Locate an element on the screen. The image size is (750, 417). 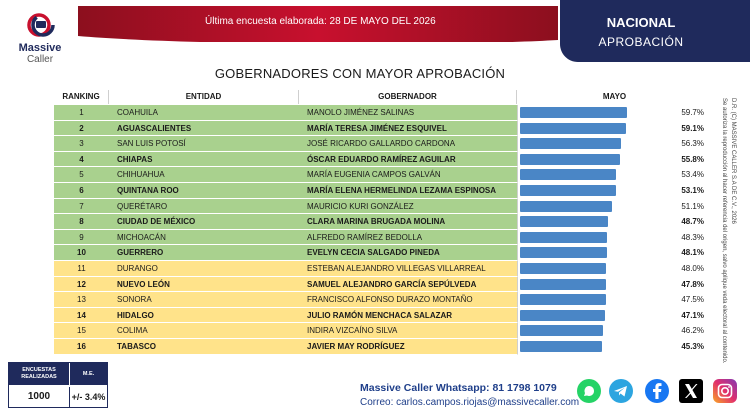
rank-cell: 8 is located at coordinates (81, 222).